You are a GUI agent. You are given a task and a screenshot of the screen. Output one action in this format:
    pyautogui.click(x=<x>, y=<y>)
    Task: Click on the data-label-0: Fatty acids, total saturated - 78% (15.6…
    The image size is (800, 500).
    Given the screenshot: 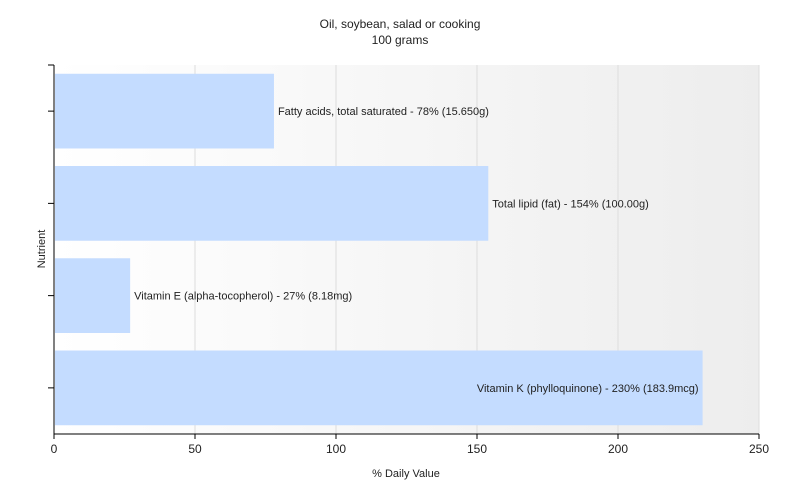 What is the action you would take?
    pyautogui.click(x=383, y=112)
    